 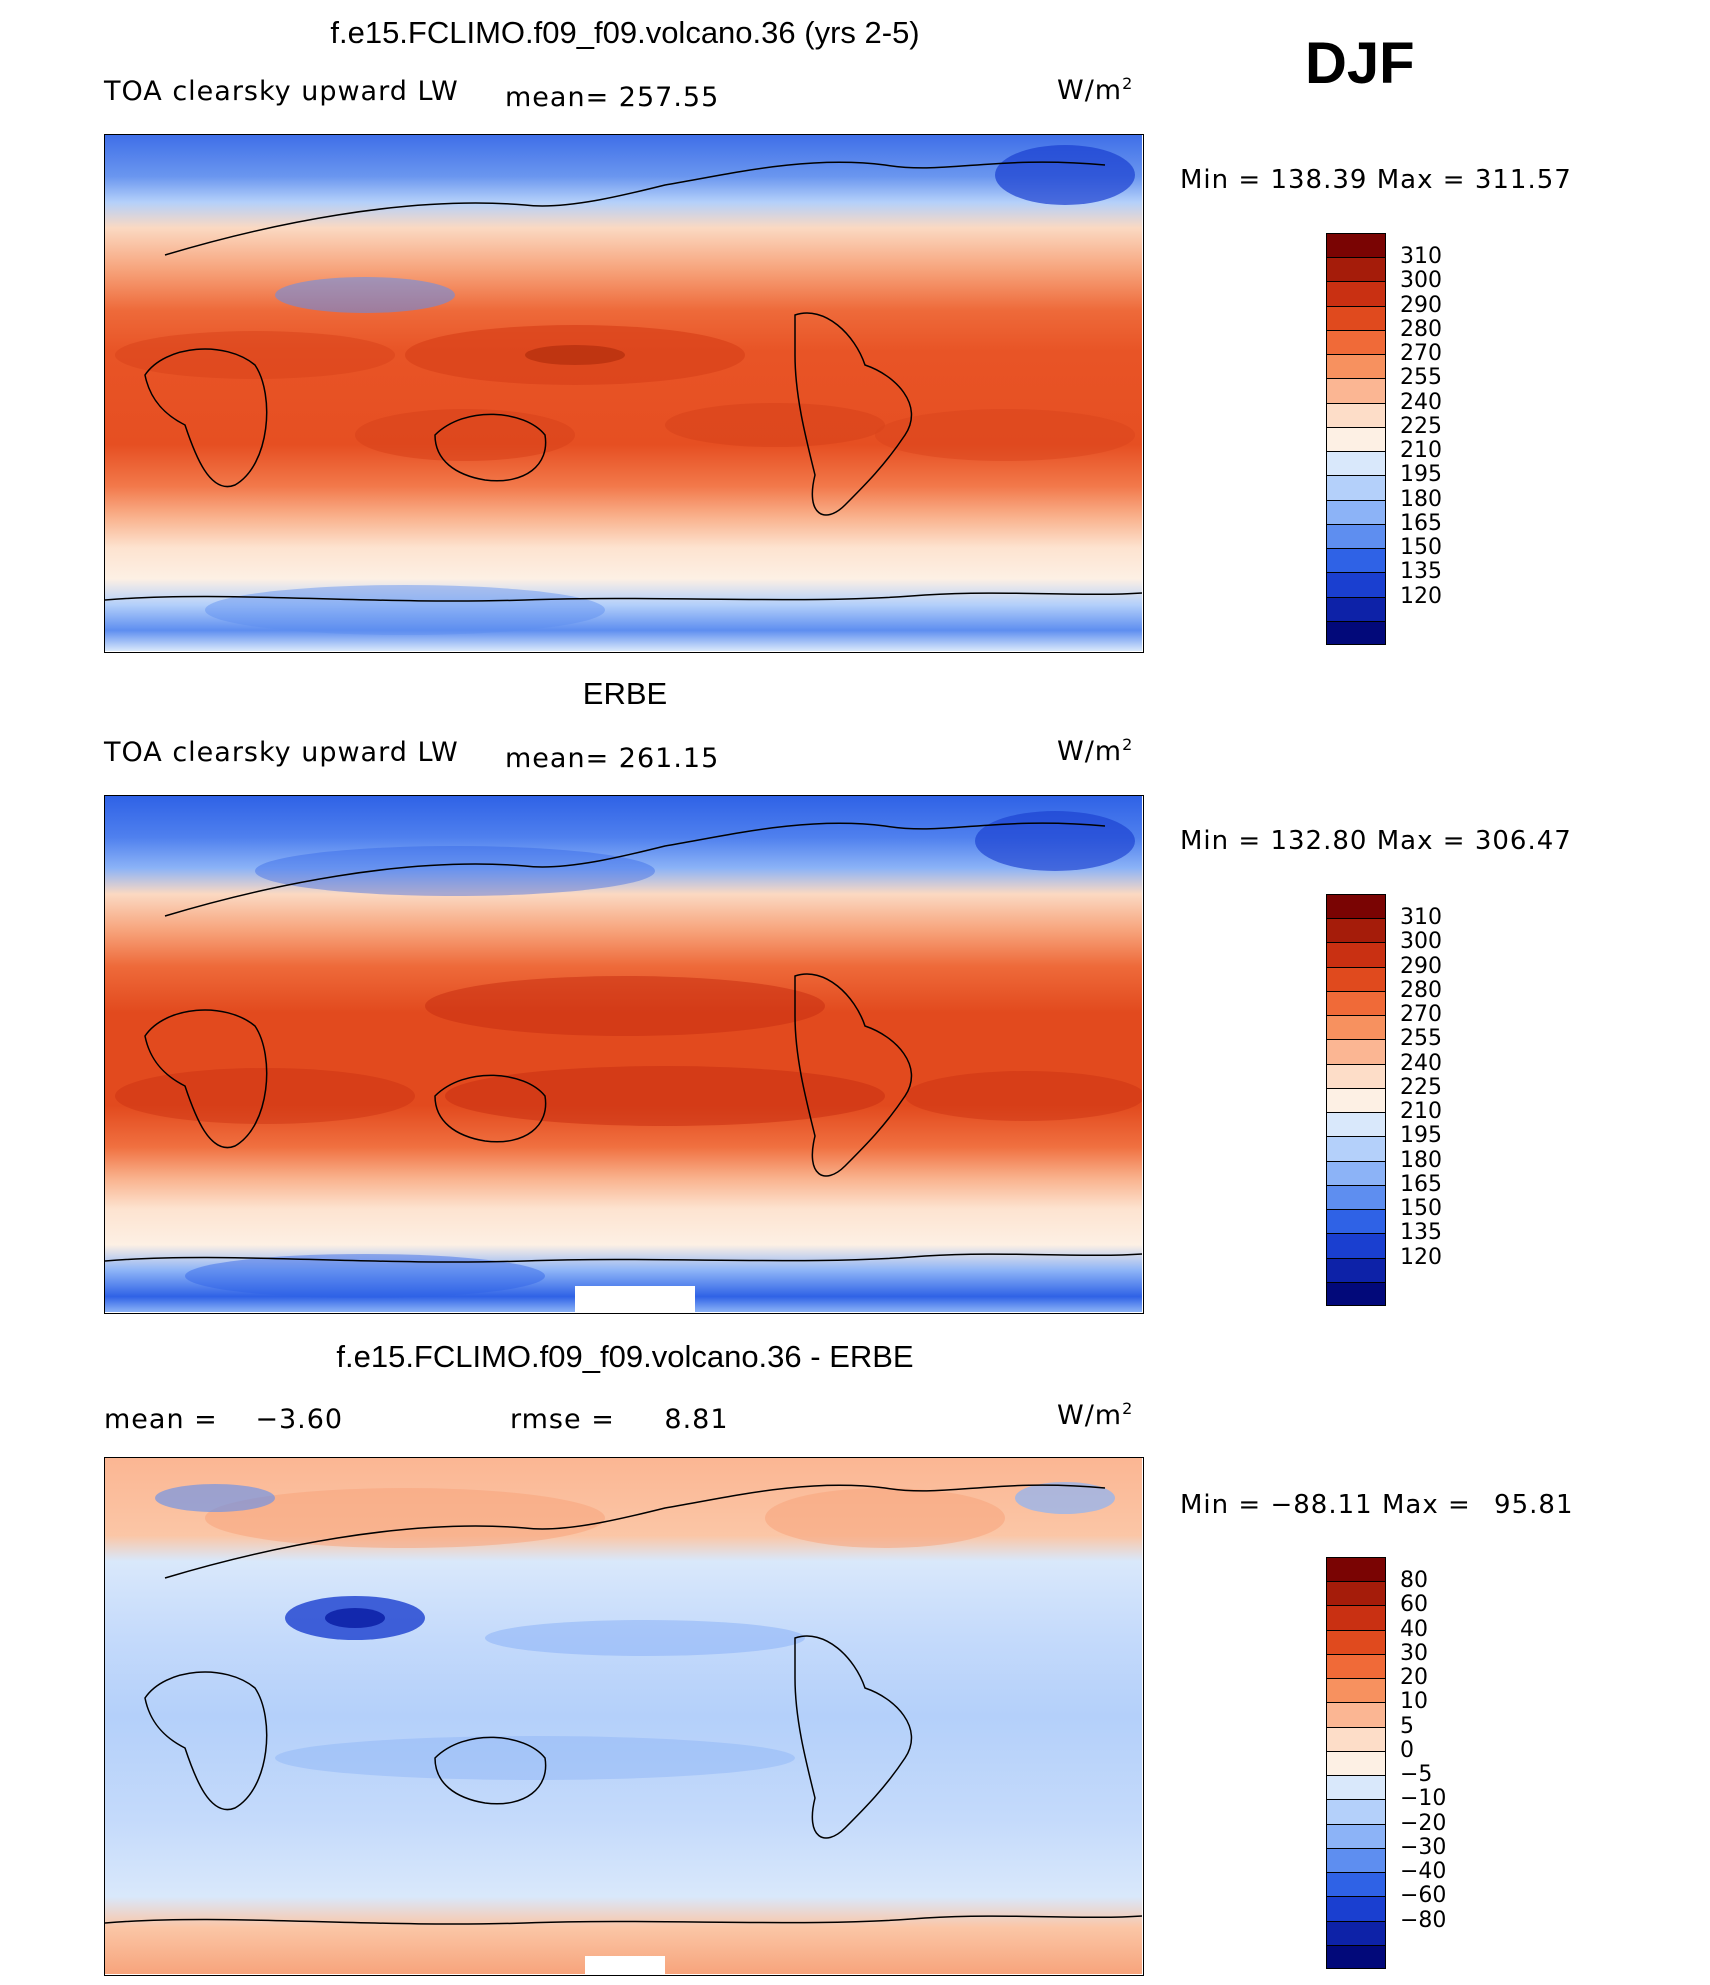 I want to click on panel-3-colorbar: 80 60 40 30 20 10 5 0 −5 −10 −20 −30 −40 −60 −80, so click(x=1386, y=1763).